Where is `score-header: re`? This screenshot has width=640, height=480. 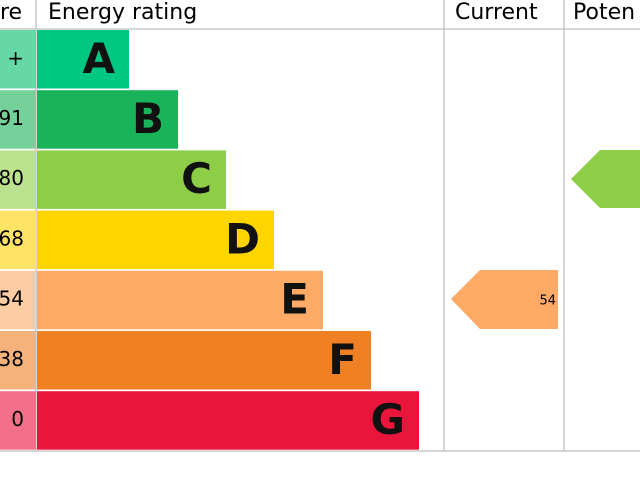 score-header: re is located at coordinates (11, 12).